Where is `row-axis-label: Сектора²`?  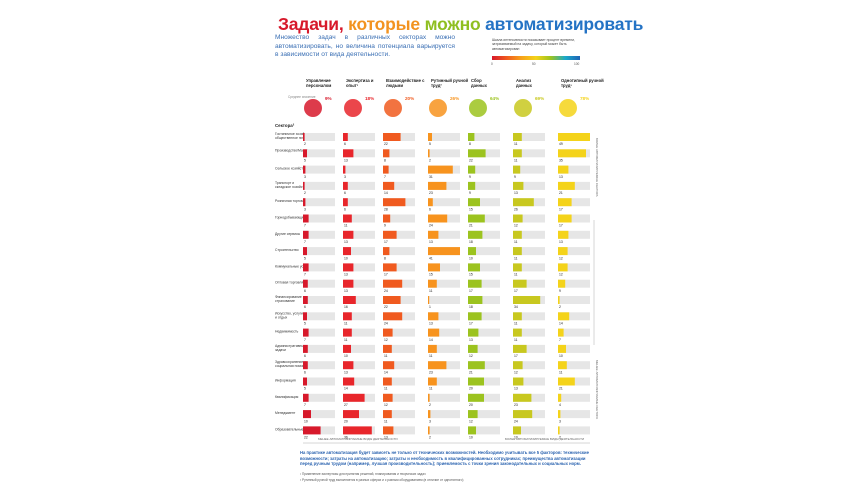 row-axis-label: Сектора² is located at coordinates (285, 125).